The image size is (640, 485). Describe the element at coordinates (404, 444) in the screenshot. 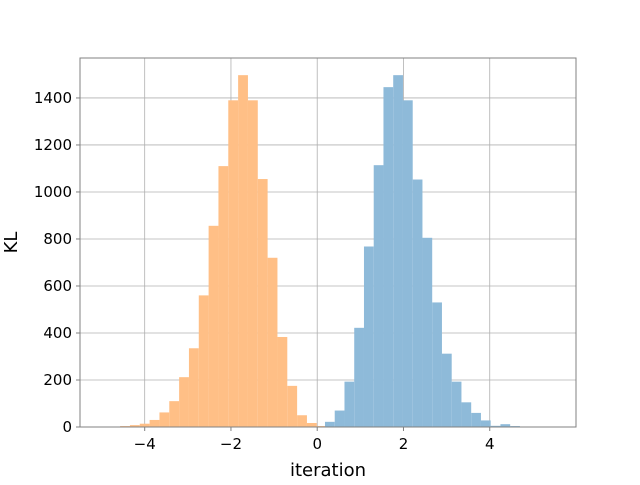

I see `x-tick-label: 2` at that location.